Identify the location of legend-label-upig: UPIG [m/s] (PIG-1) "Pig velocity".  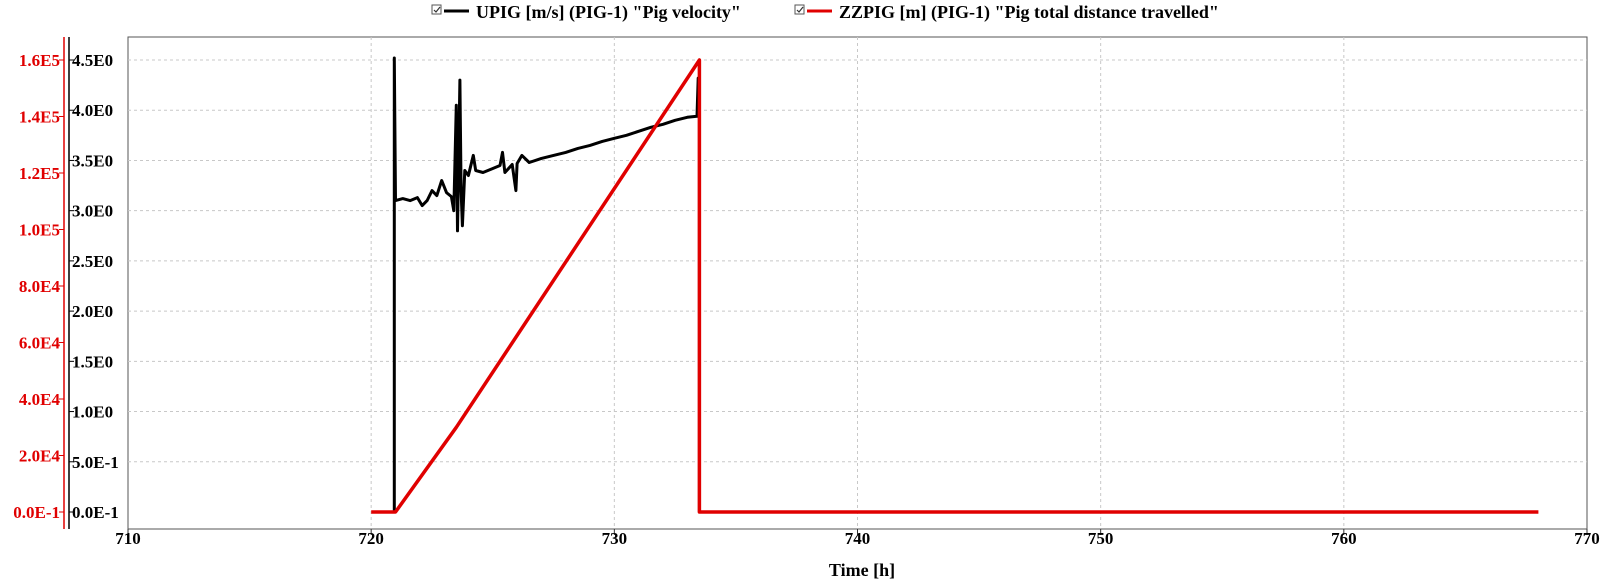
(608, 12).